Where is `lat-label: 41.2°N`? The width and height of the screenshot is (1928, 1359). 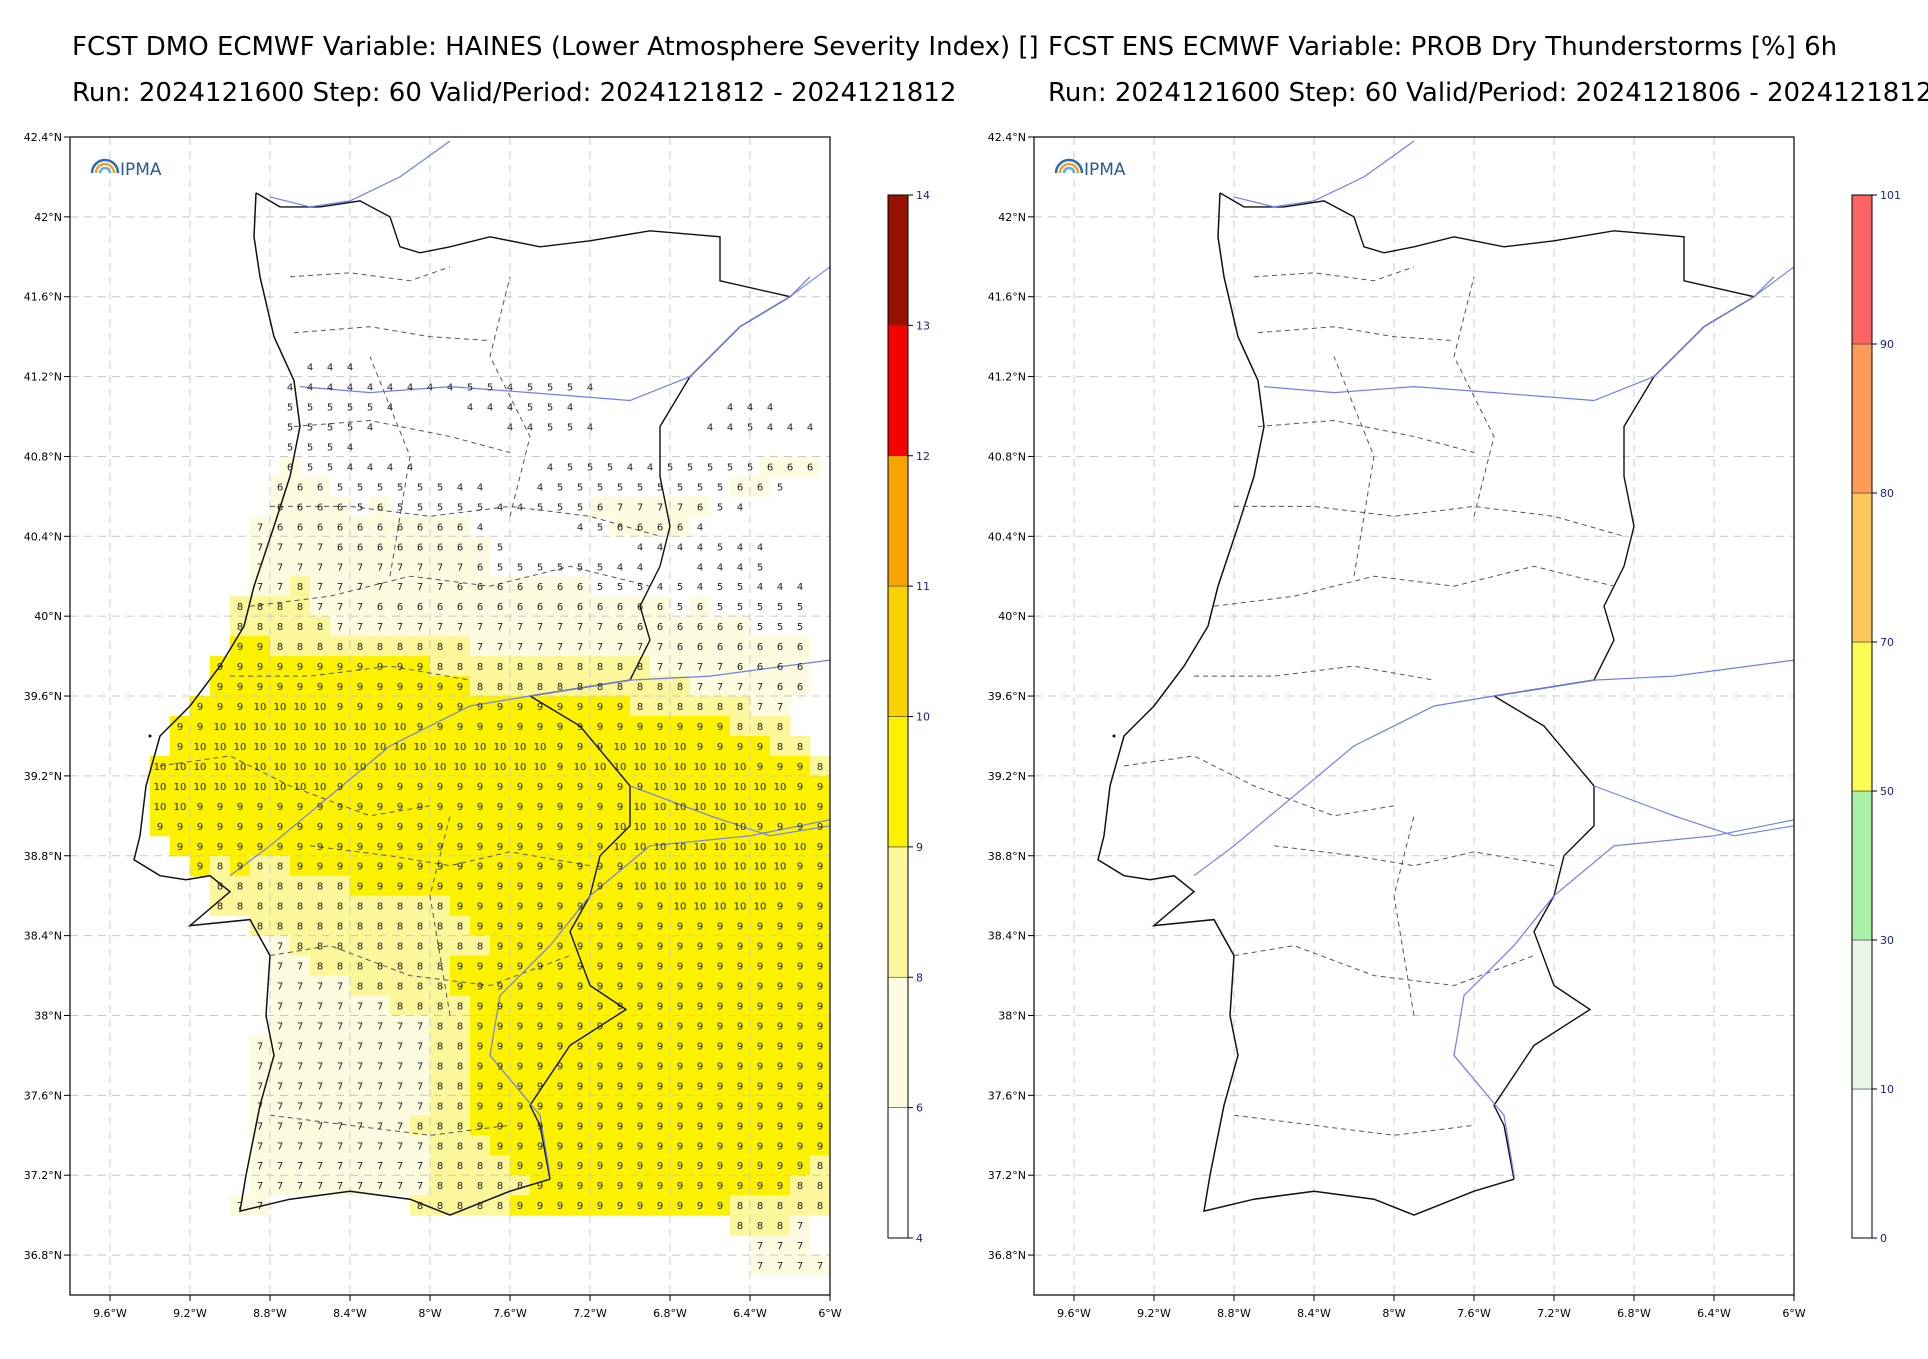 lat-label: 41.2°N is located at coordinates (1007, 377).